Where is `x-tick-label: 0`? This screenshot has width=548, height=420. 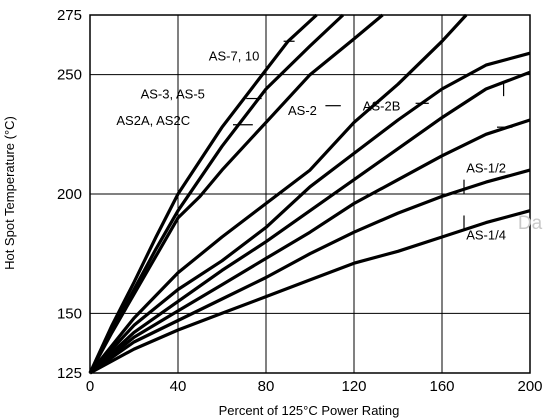 x-tick-label: 0 is located at coordinates (90, 386).